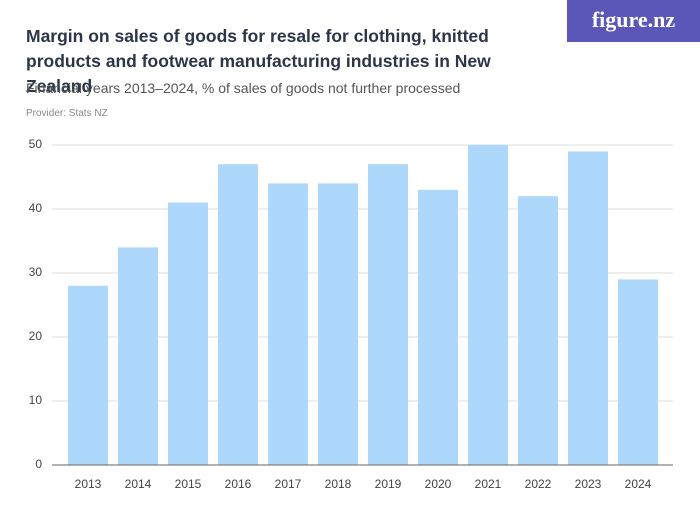 The image size is (700, 525). What do you see at coordinates (288, 484) in the screenshot?
I see `x-tick-label: 2017` at bounding box center [288, 484].